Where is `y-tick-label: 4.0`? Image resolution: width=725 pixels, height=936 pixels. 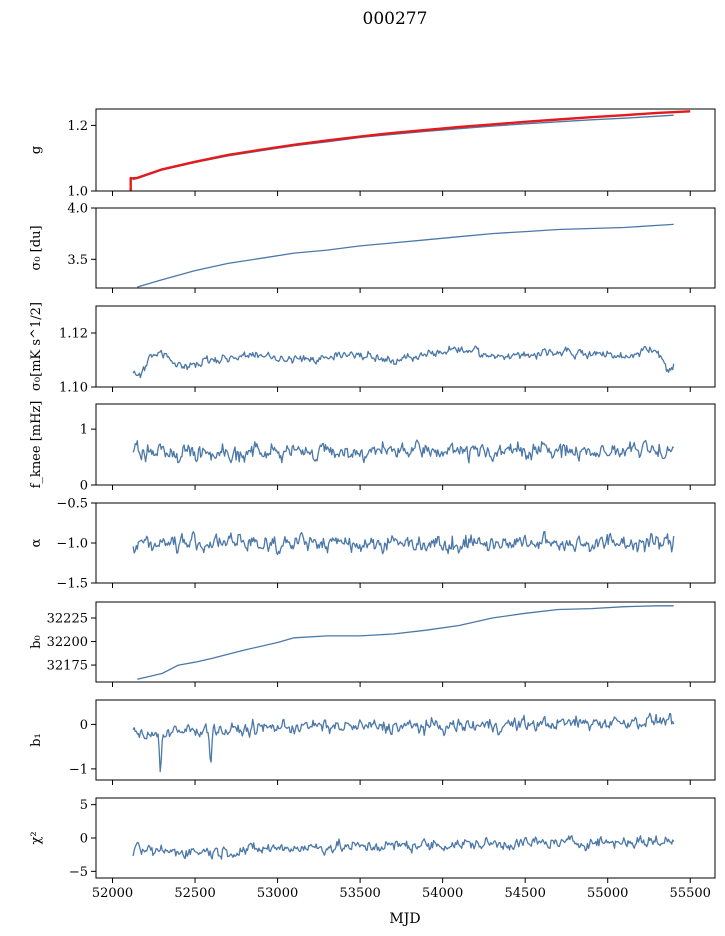 y-tick-label: 4.0 is located at coordinates (77, 209).